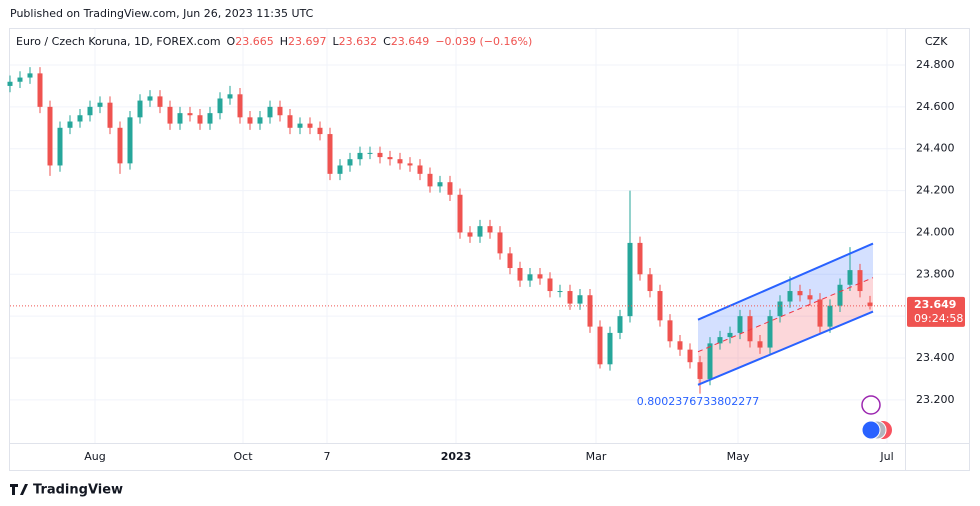  Describe the element at coordinates (410, 41) in the screenshot. I see `ohlc-value: 23.649` at that location.